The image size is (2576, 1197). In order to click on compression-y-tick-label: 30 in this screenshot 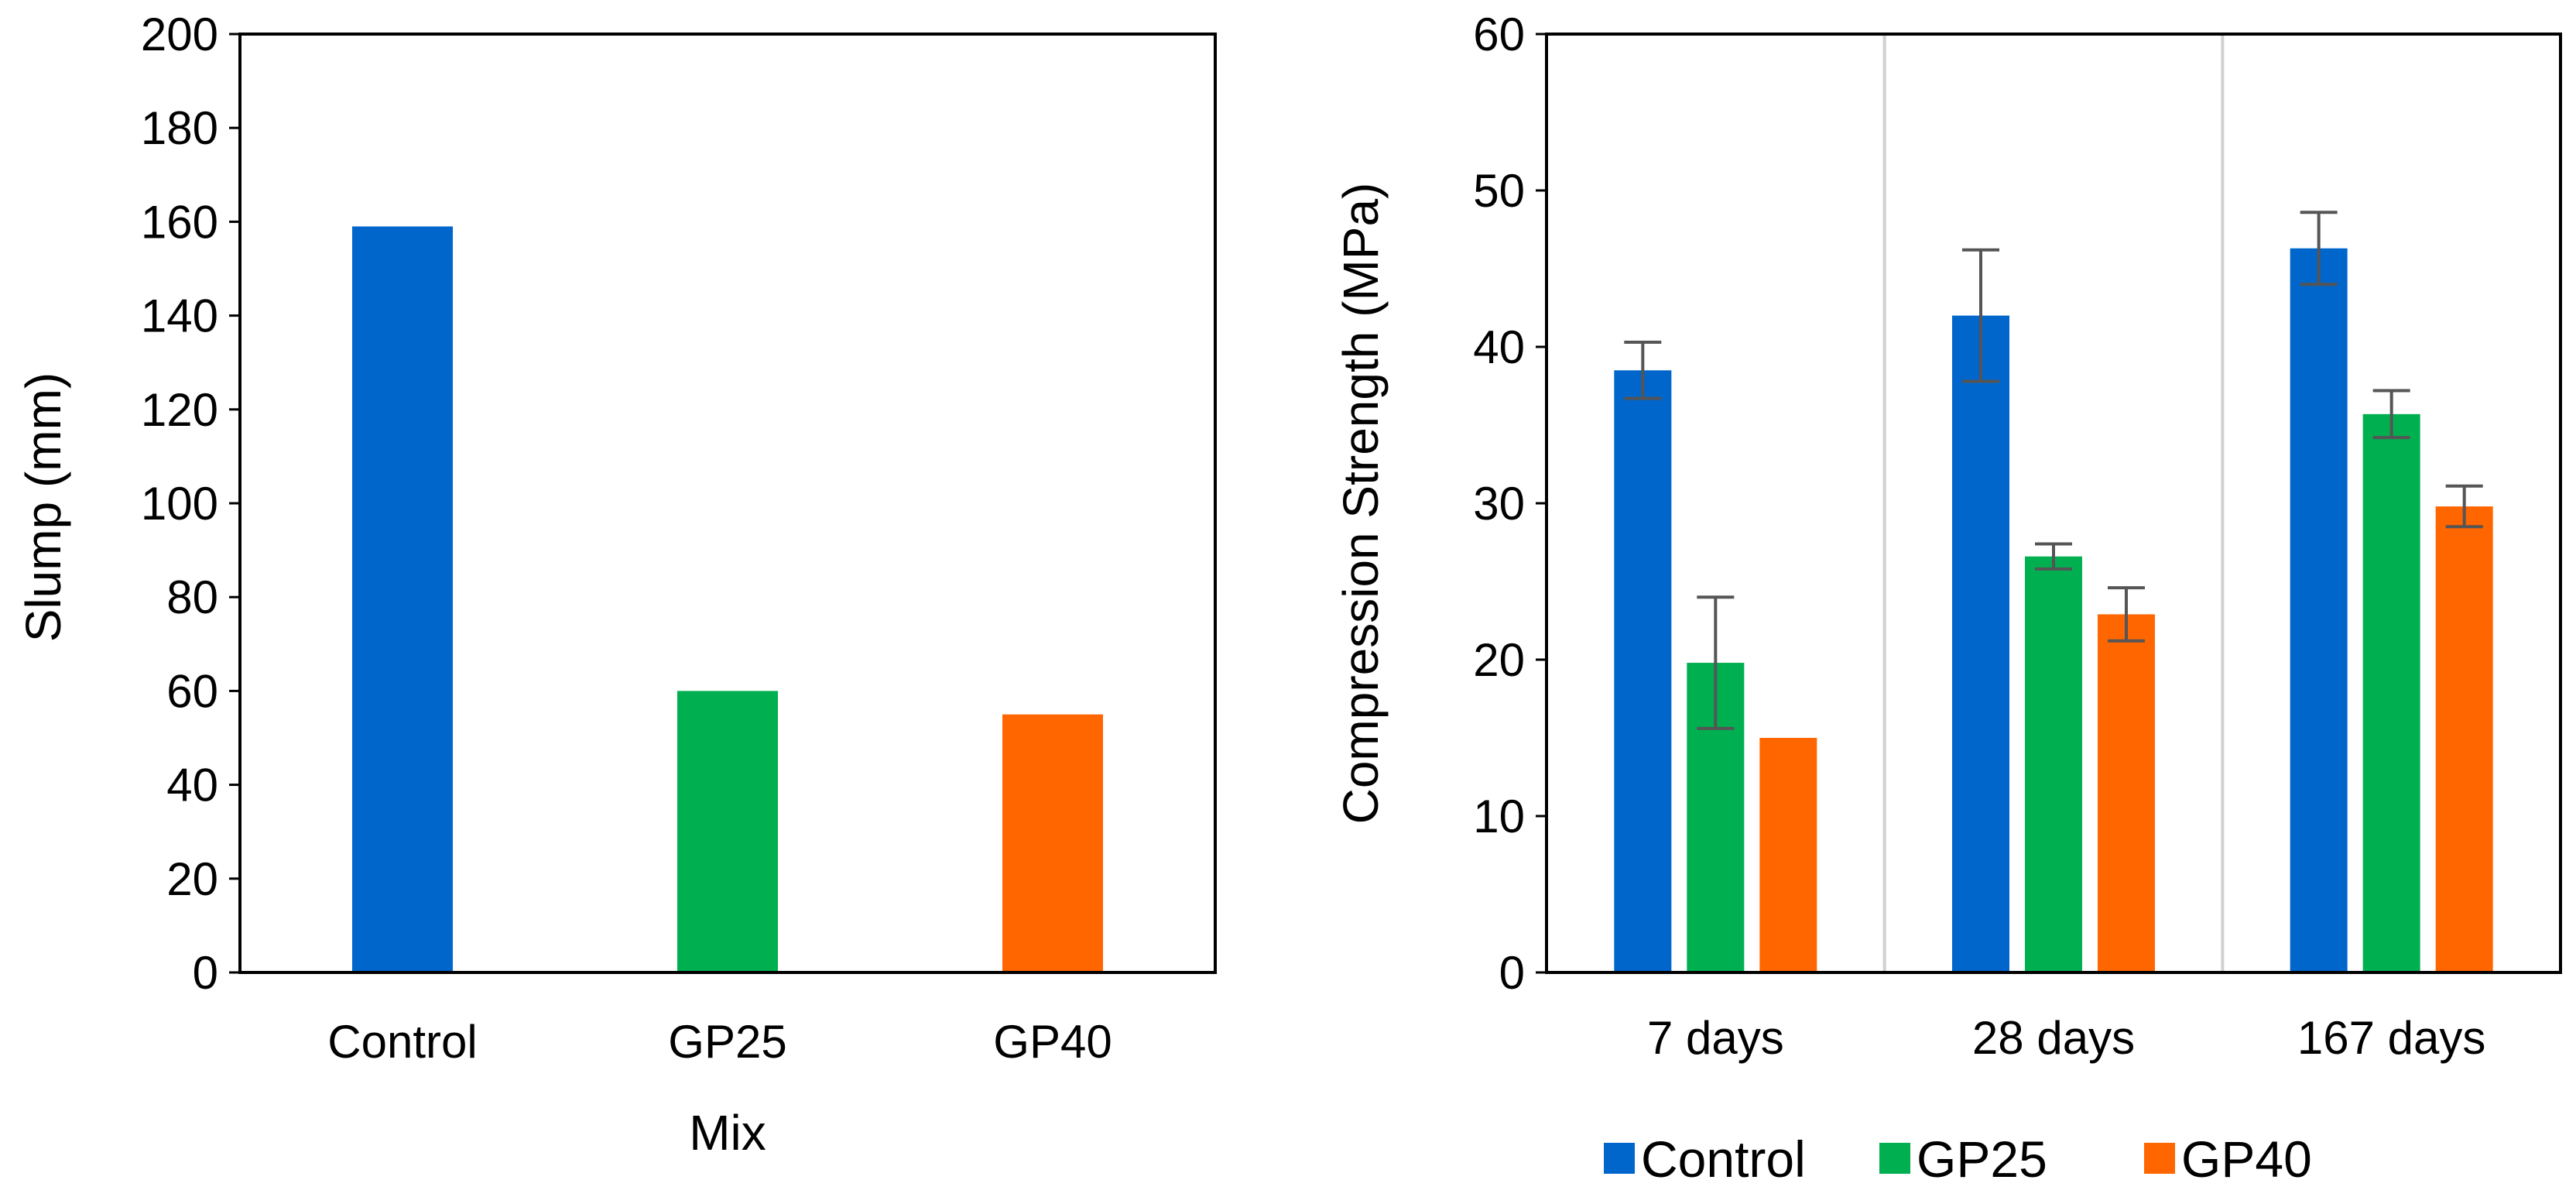, I will do `click(1499, 504)`.